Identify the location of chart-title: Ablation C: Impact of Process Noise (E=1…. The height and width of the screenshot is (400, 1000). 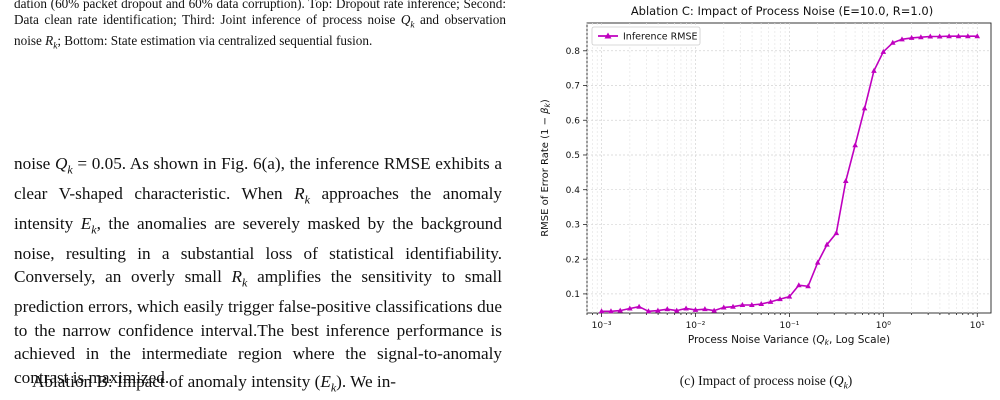
(782, 11).